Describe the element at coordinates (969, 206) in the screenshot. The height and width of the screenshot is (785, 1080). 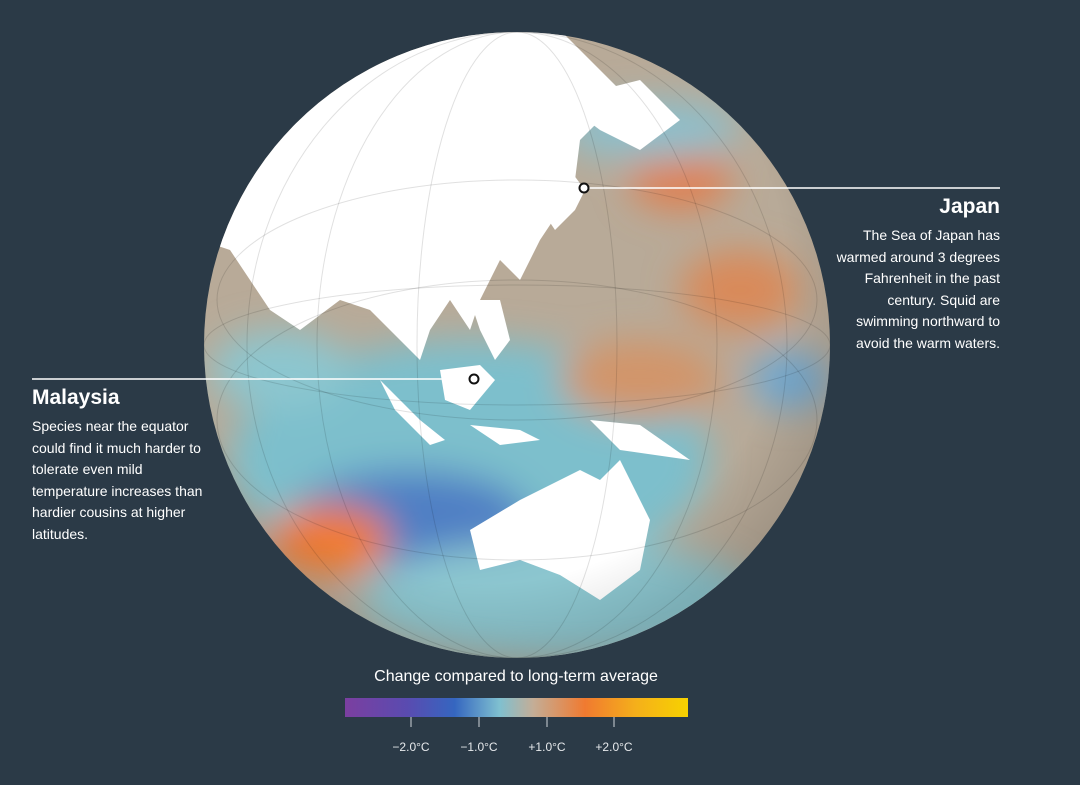
I see `annotation-title: Japan` at that location.